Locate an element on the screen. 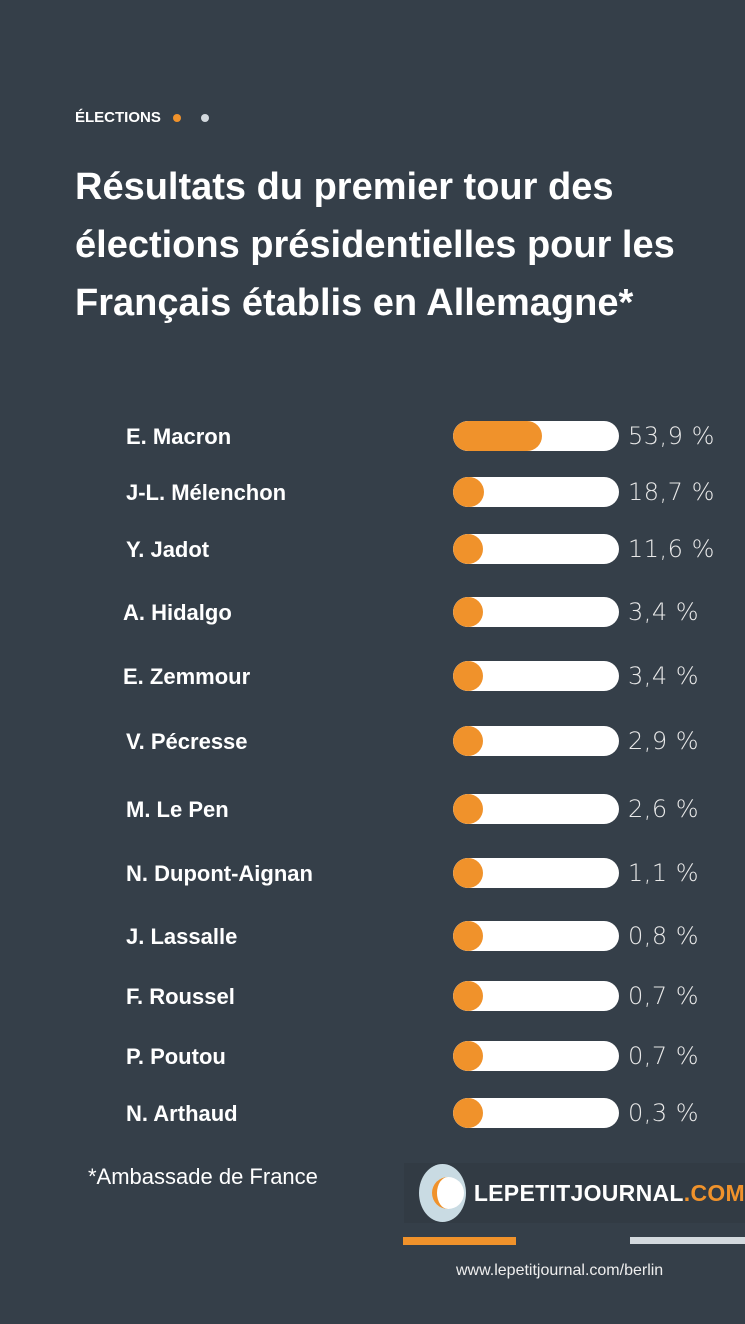 The image size is (745, 1324). bar-row: P. Poutou 0,7 % is located at coordinates (372, 1056).